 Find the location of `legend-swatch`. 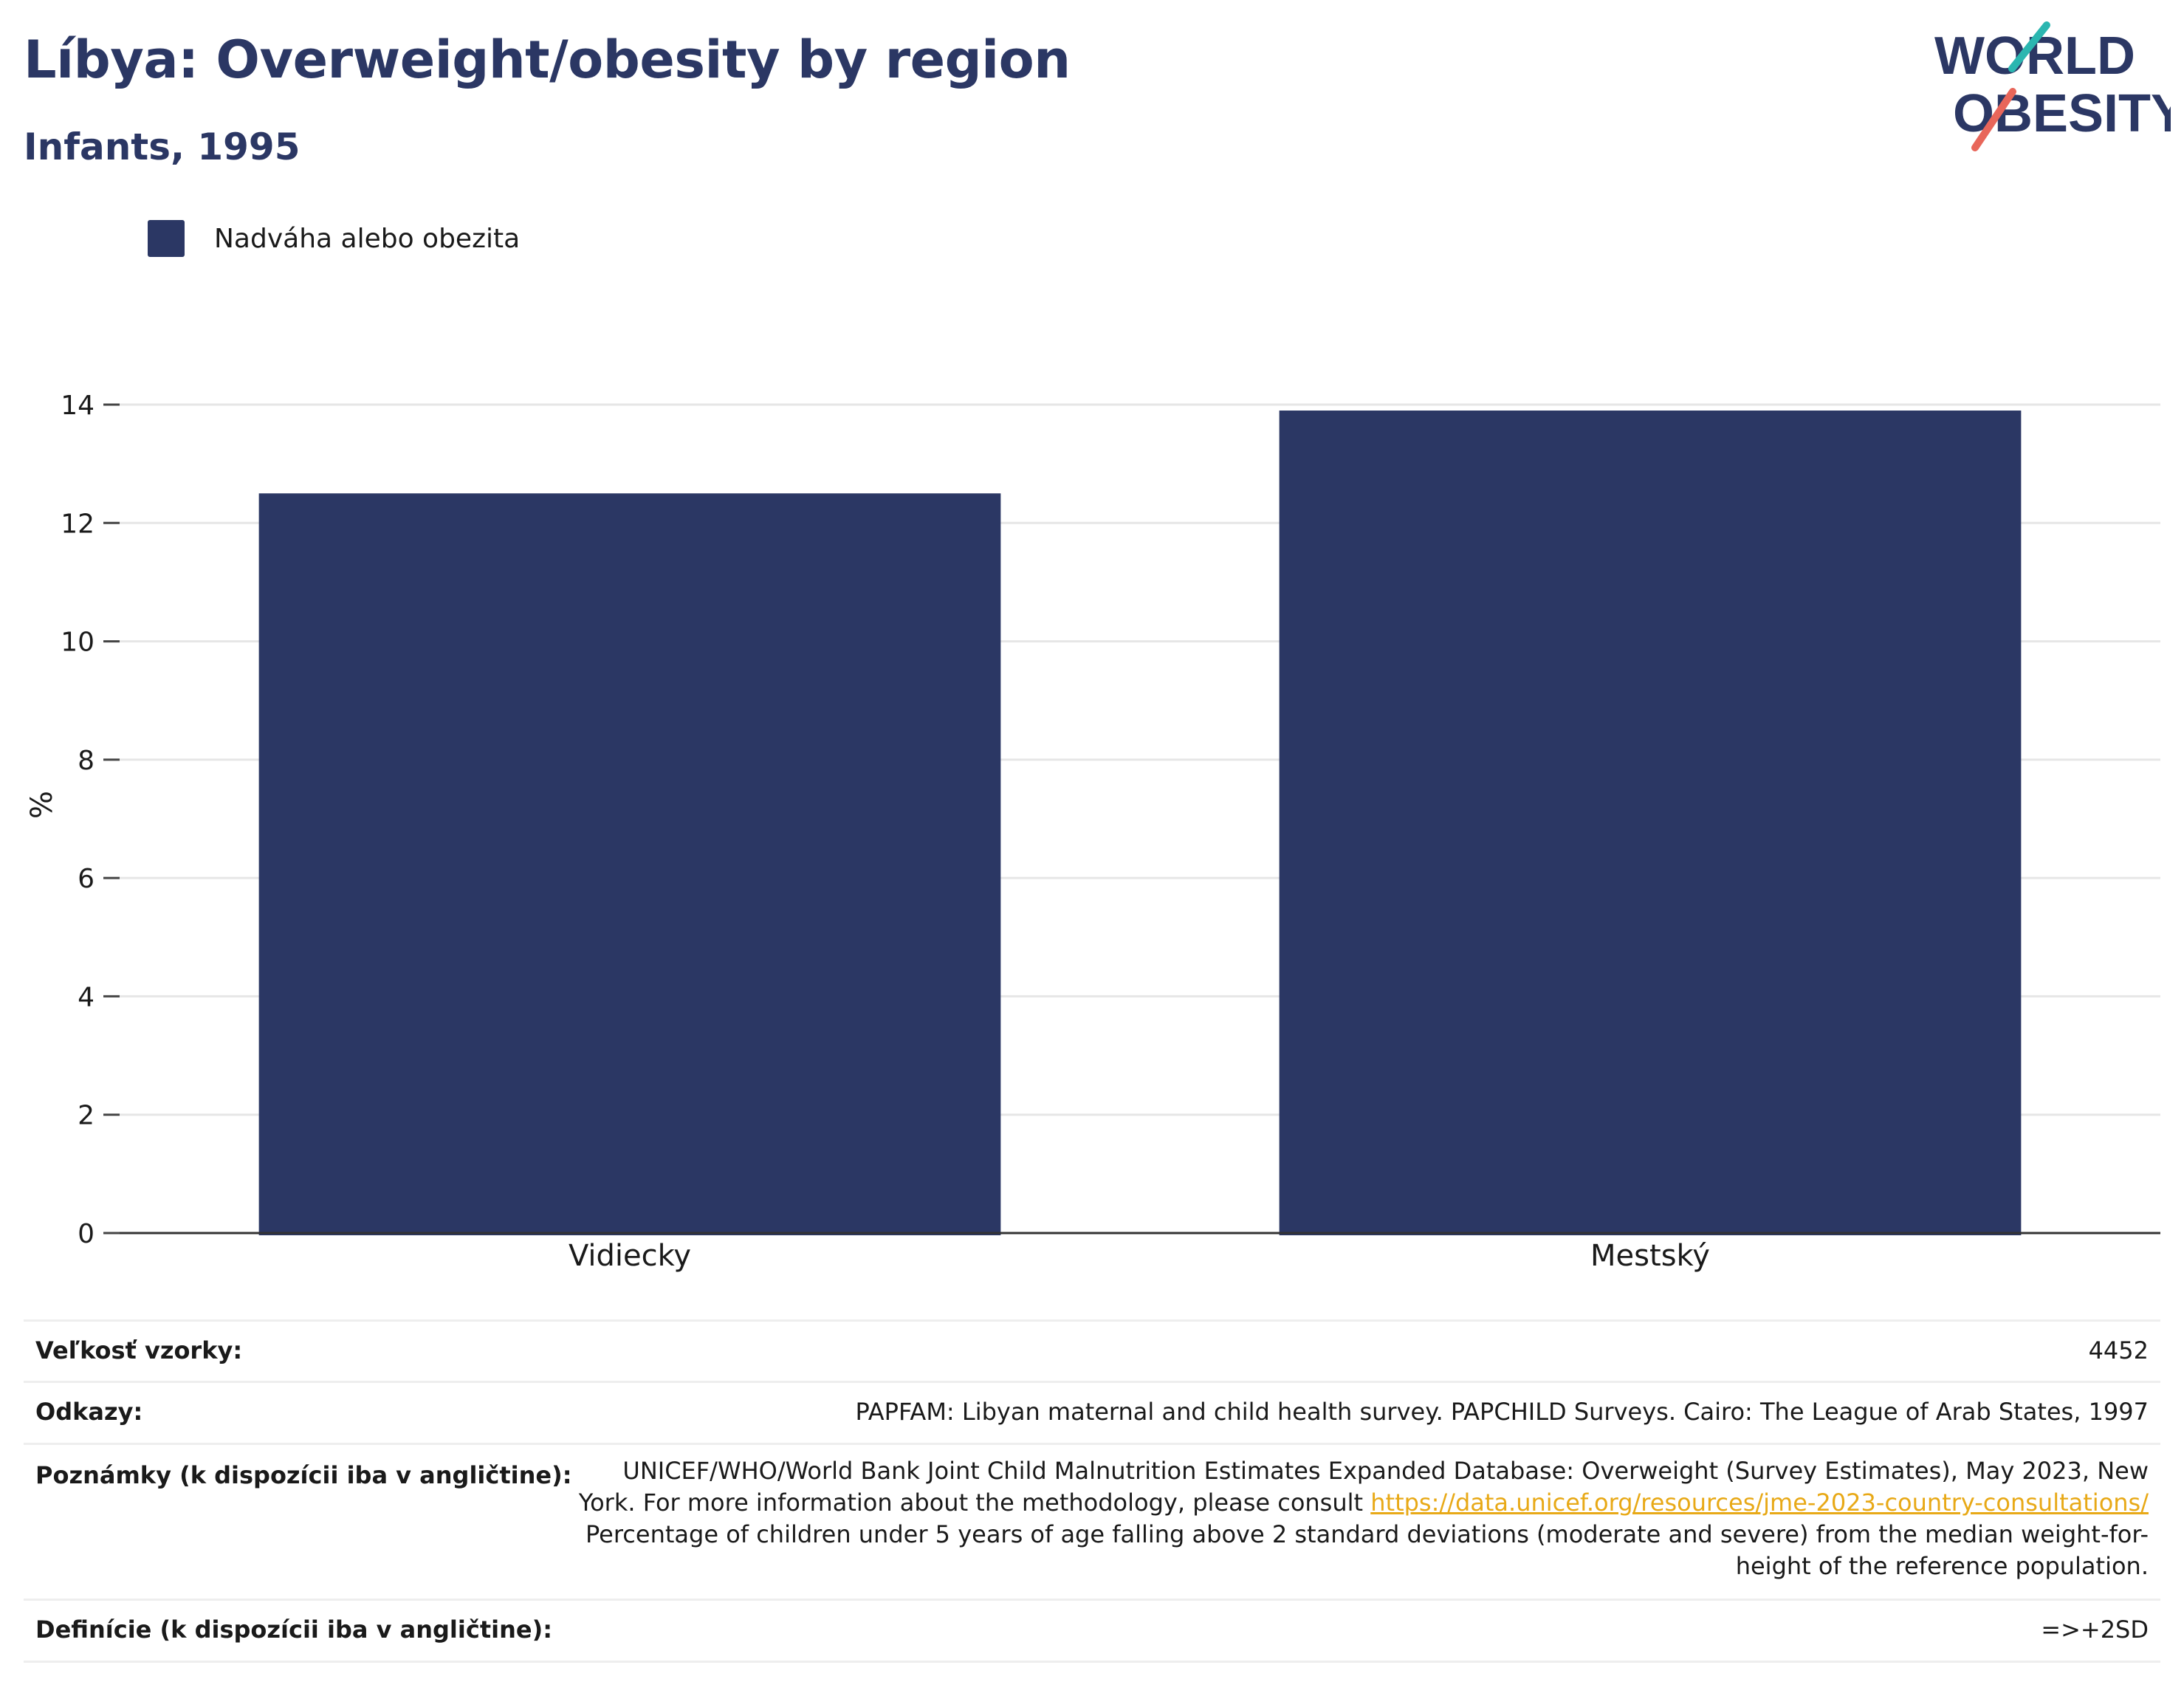

legend-swatch is located at coordinates (167, 238).